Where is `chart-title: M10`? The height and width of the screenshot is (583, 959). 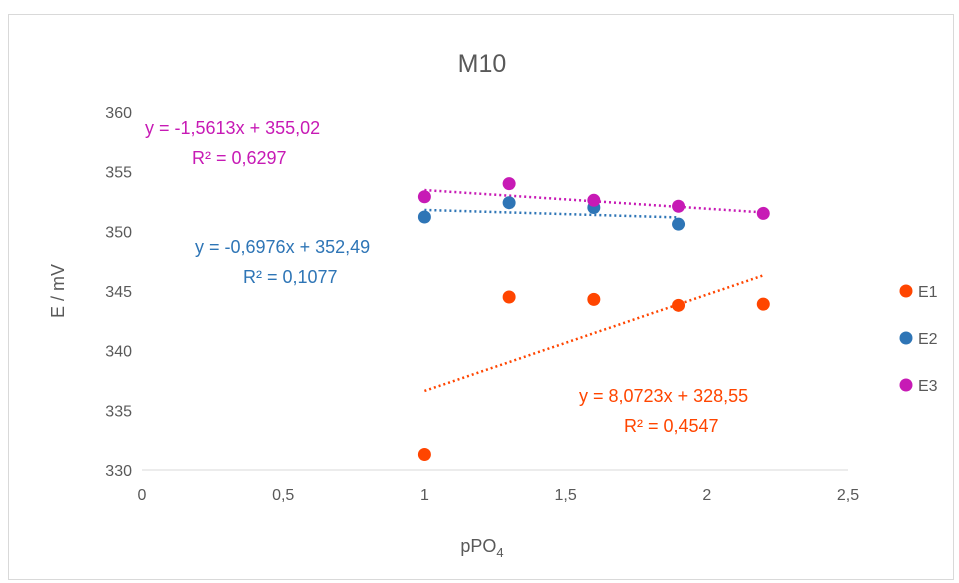 chart-title: M10 is located at coordinates (482, 64).